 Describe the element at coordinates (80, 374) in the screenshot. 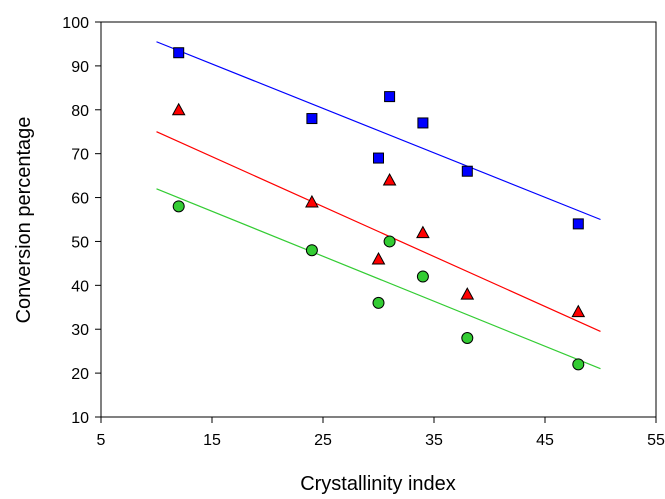

I see `y-tick-label: 20` at that location.